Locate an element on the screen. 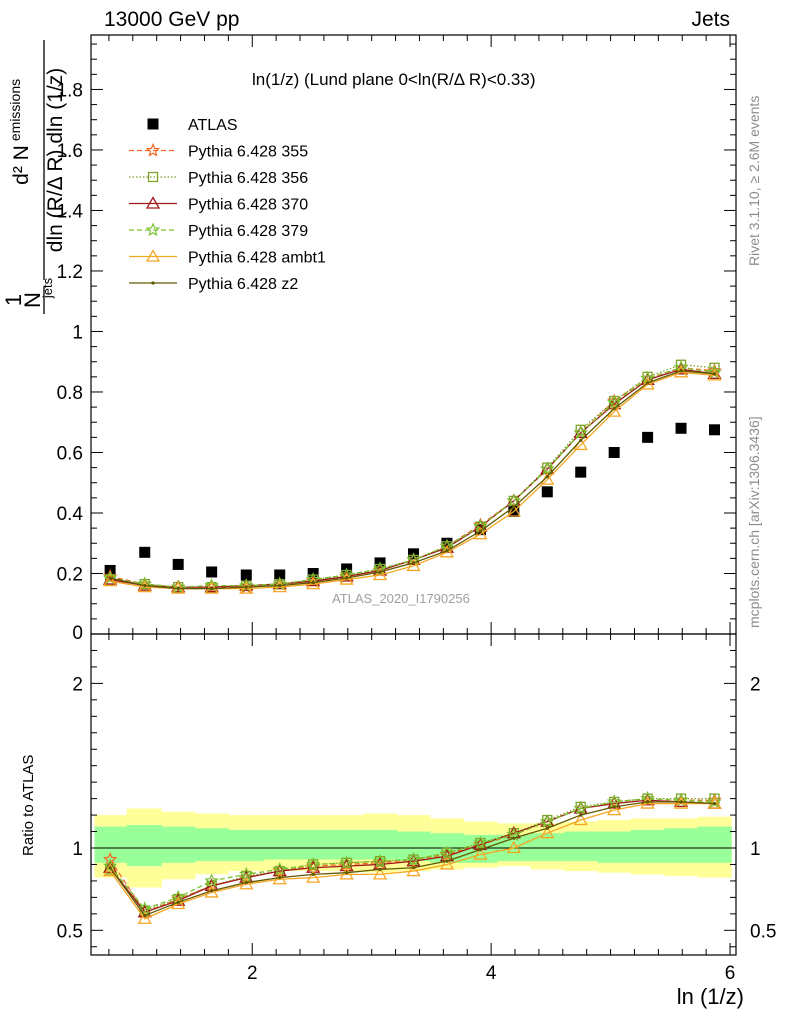 The image size is (786, 1024). ylabel-numerator: d² N is located at coordinates (21, 165).